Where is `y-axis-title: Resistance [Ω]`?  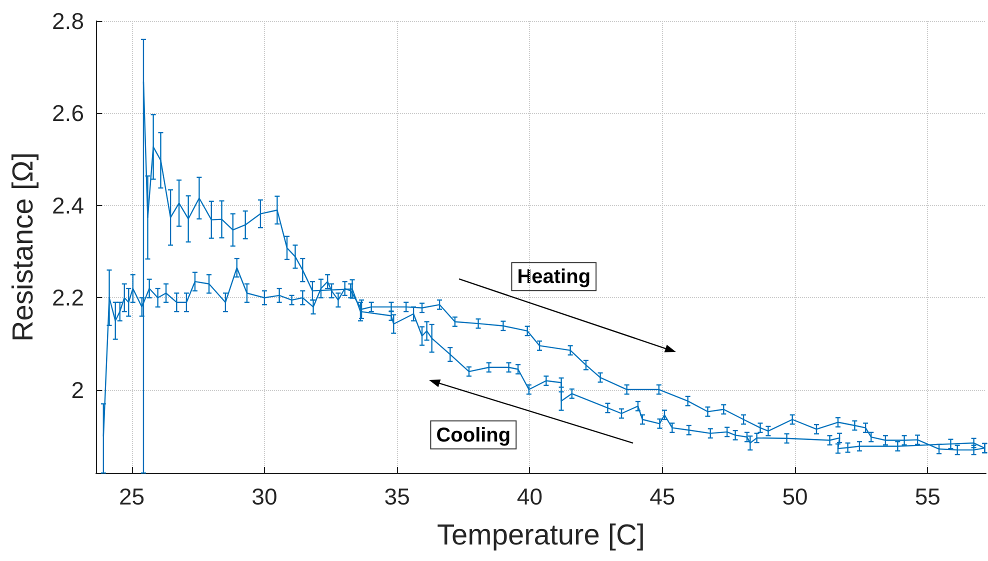
y-axis-title: Resistance [Ω] is located at coordinates (24, 247).